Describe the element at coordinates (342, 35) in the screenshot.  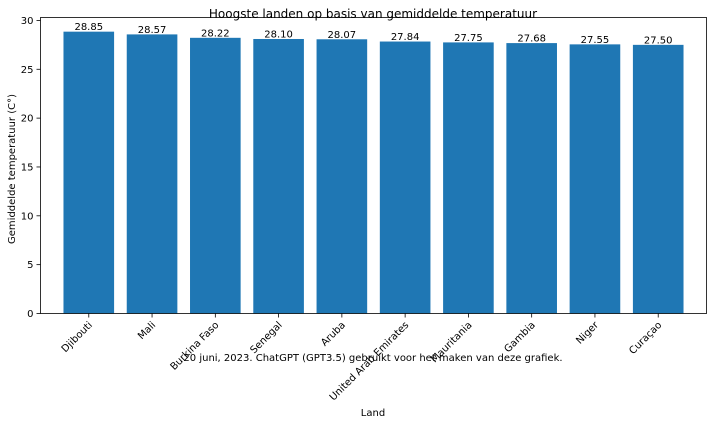
I see `bar-value-label: 28.07` at that location.